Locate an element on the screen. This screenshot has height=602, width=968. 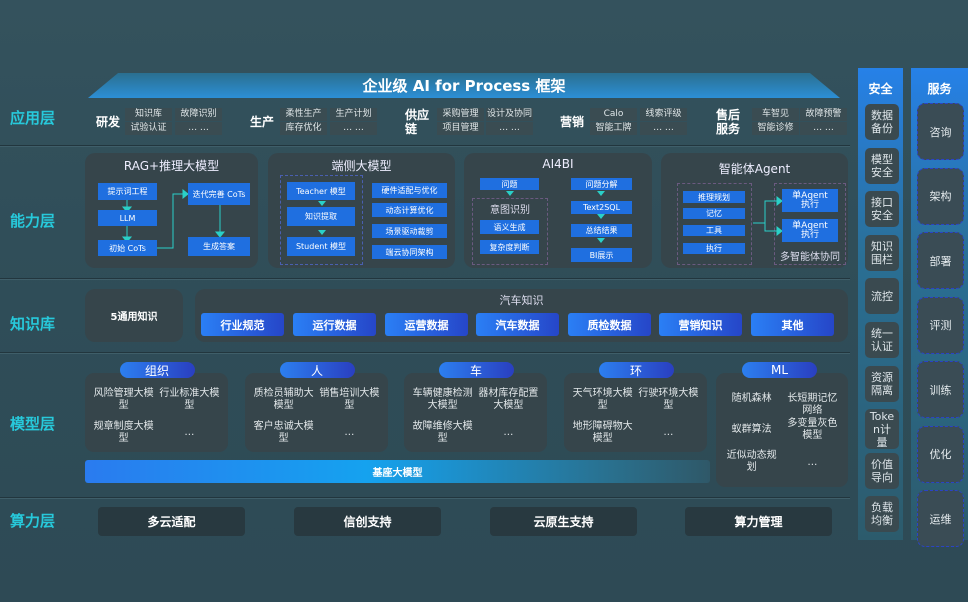
app-group-label: 售后服务 is located at coordinates (728, 122).